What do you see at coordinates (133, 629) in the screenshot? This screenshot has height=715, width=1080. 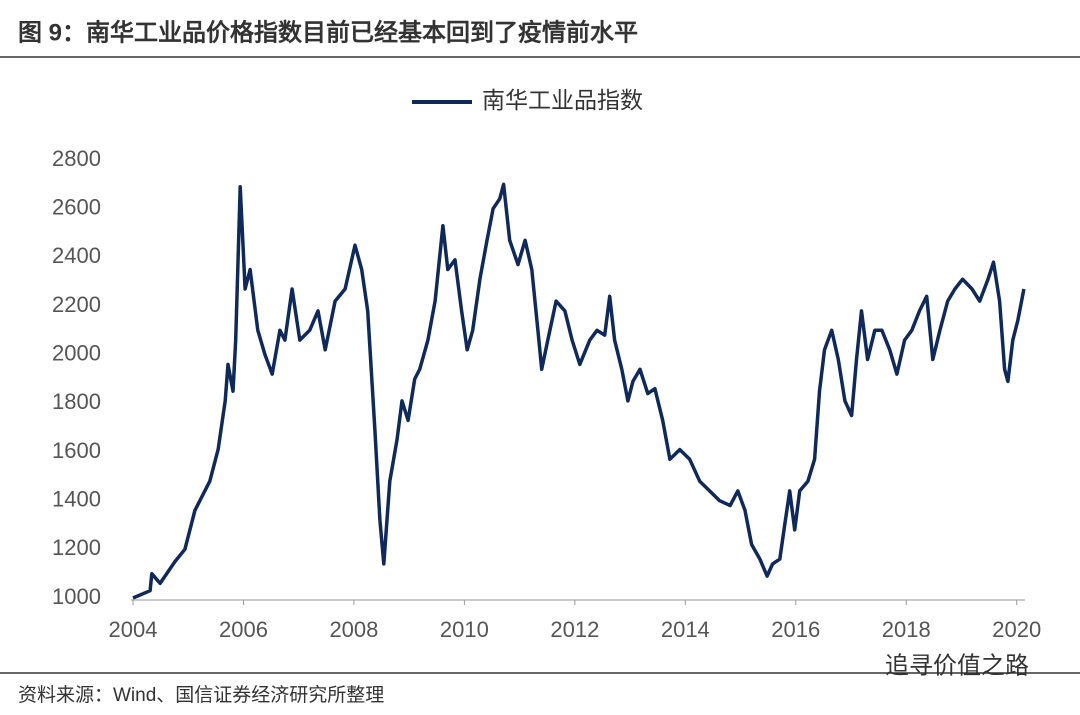 I see `x-tick-label: 2004` at bounding box center [133, 629].